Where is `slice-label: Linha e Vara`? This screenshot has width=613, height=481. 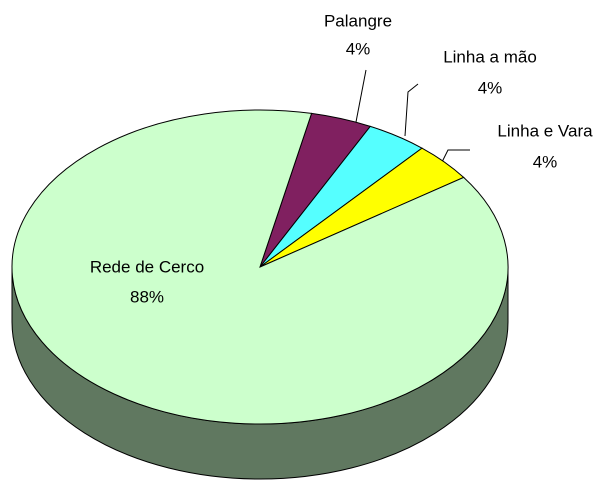 slice-label: Linha e Vara is located at coordinates (545, 130).